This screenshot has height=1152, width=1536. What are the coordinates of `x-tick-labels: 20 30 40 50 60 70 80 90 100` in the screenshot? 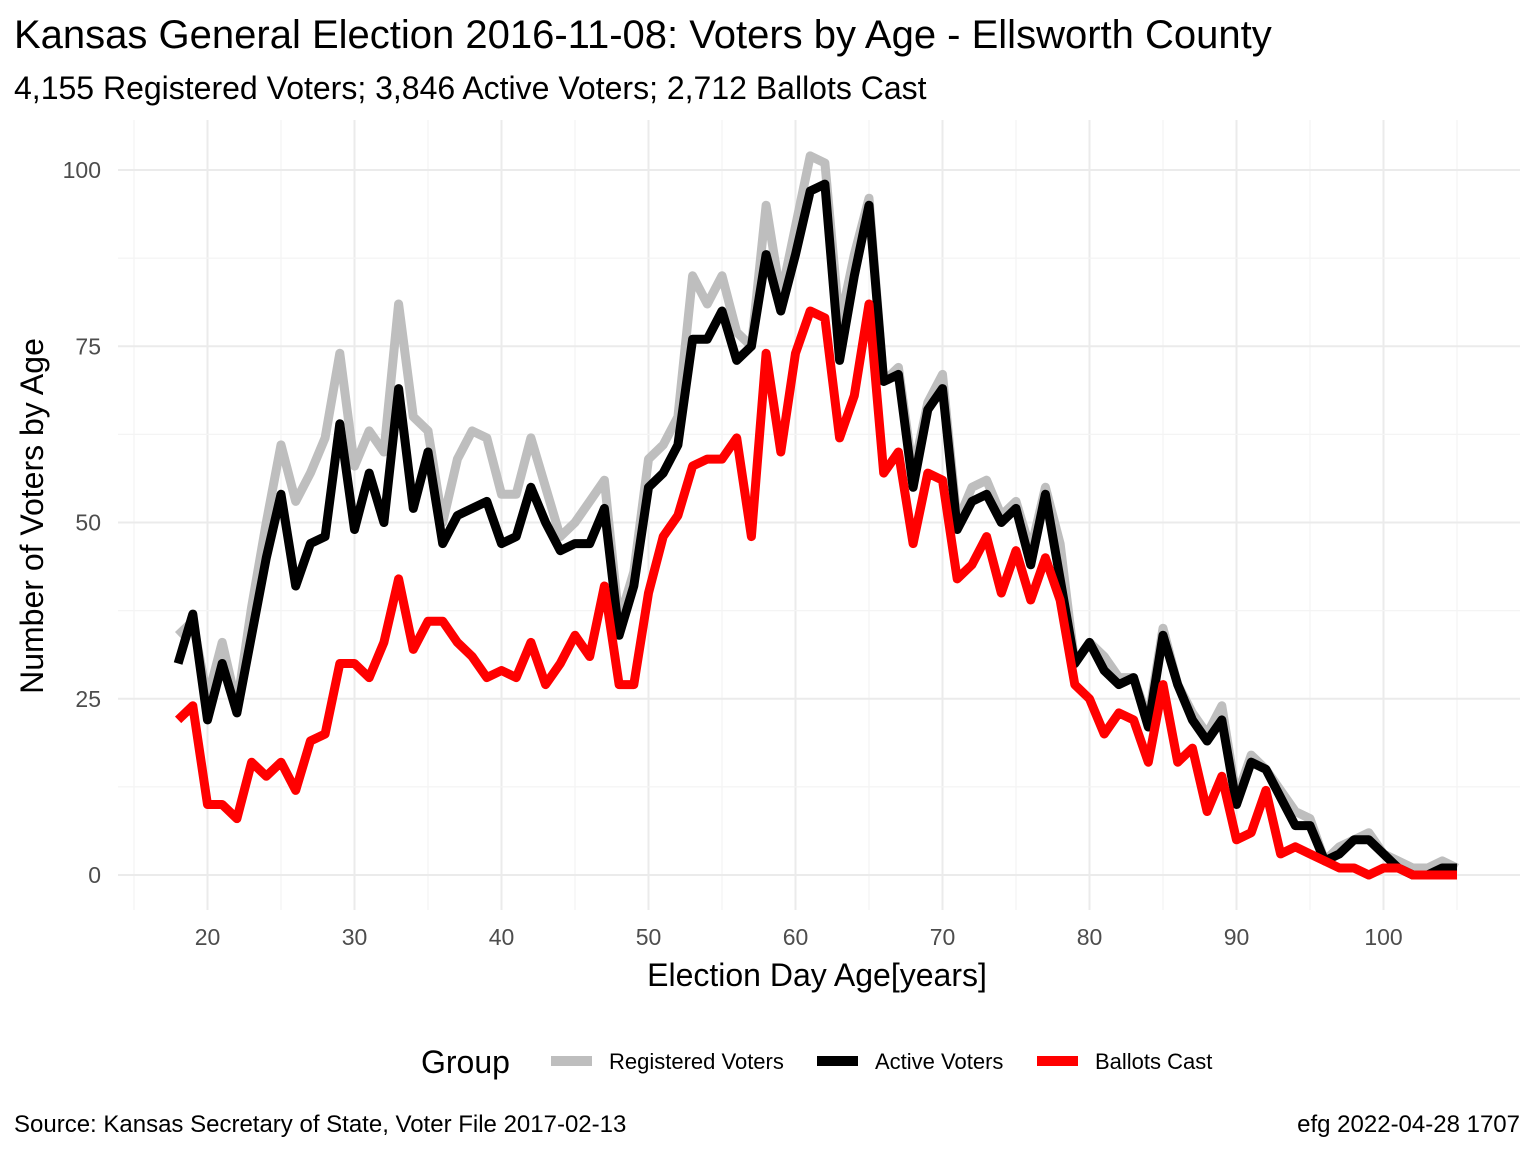 It's located at (799, 937).